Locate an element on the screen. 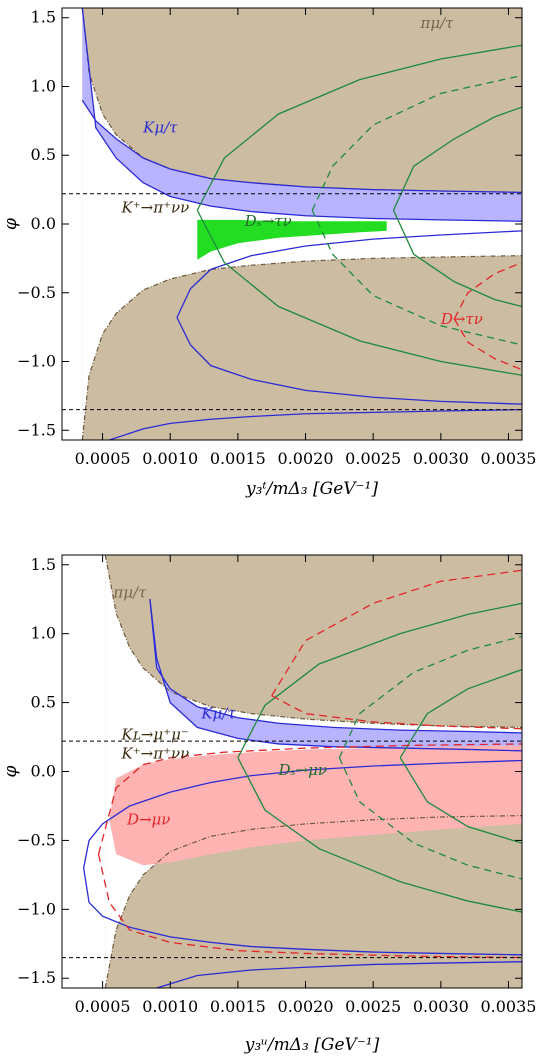 This screenshot has height=1063, width=540. pion-boundary-upper is located at coordinates (313, 641).